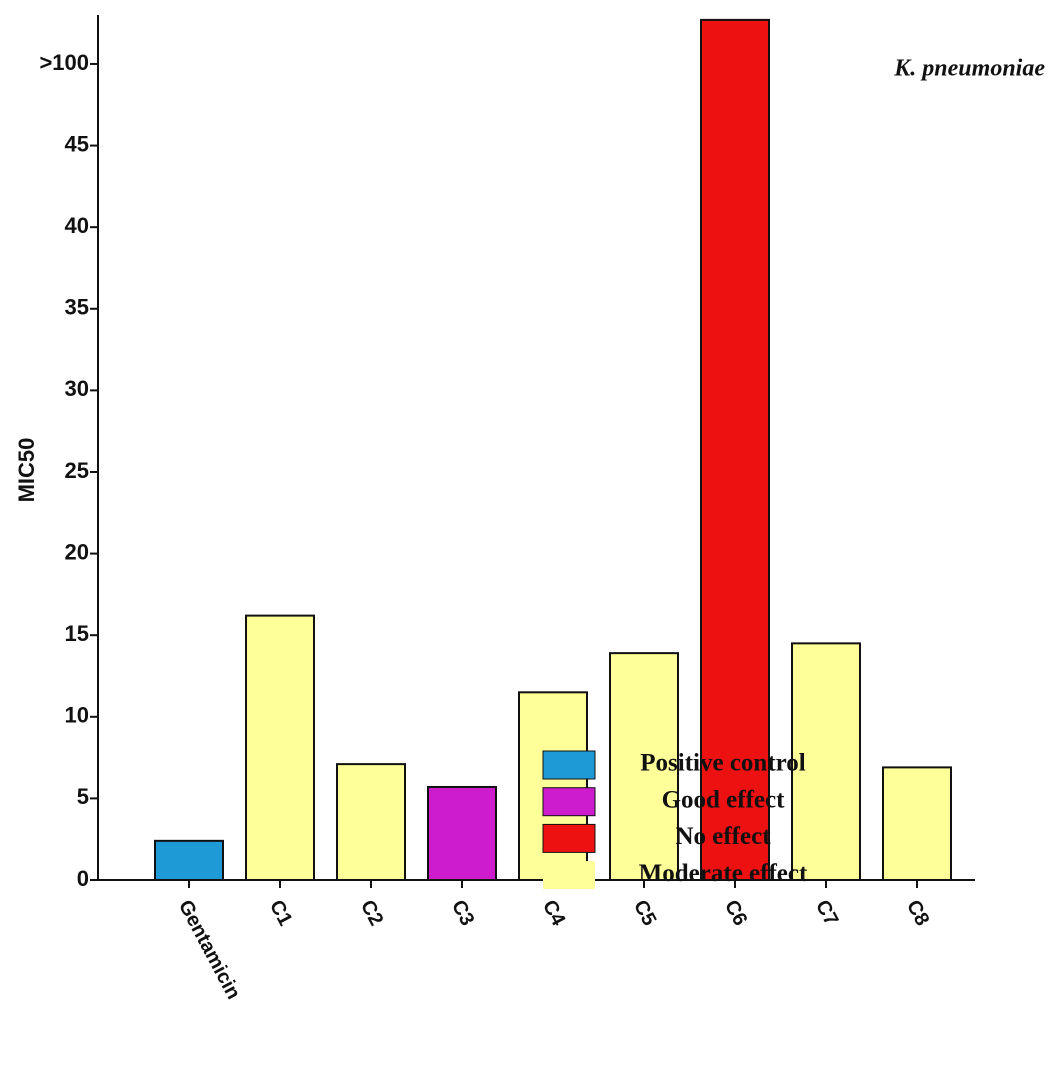  I want to click on x-tick-label: C2, so click(371, 912).